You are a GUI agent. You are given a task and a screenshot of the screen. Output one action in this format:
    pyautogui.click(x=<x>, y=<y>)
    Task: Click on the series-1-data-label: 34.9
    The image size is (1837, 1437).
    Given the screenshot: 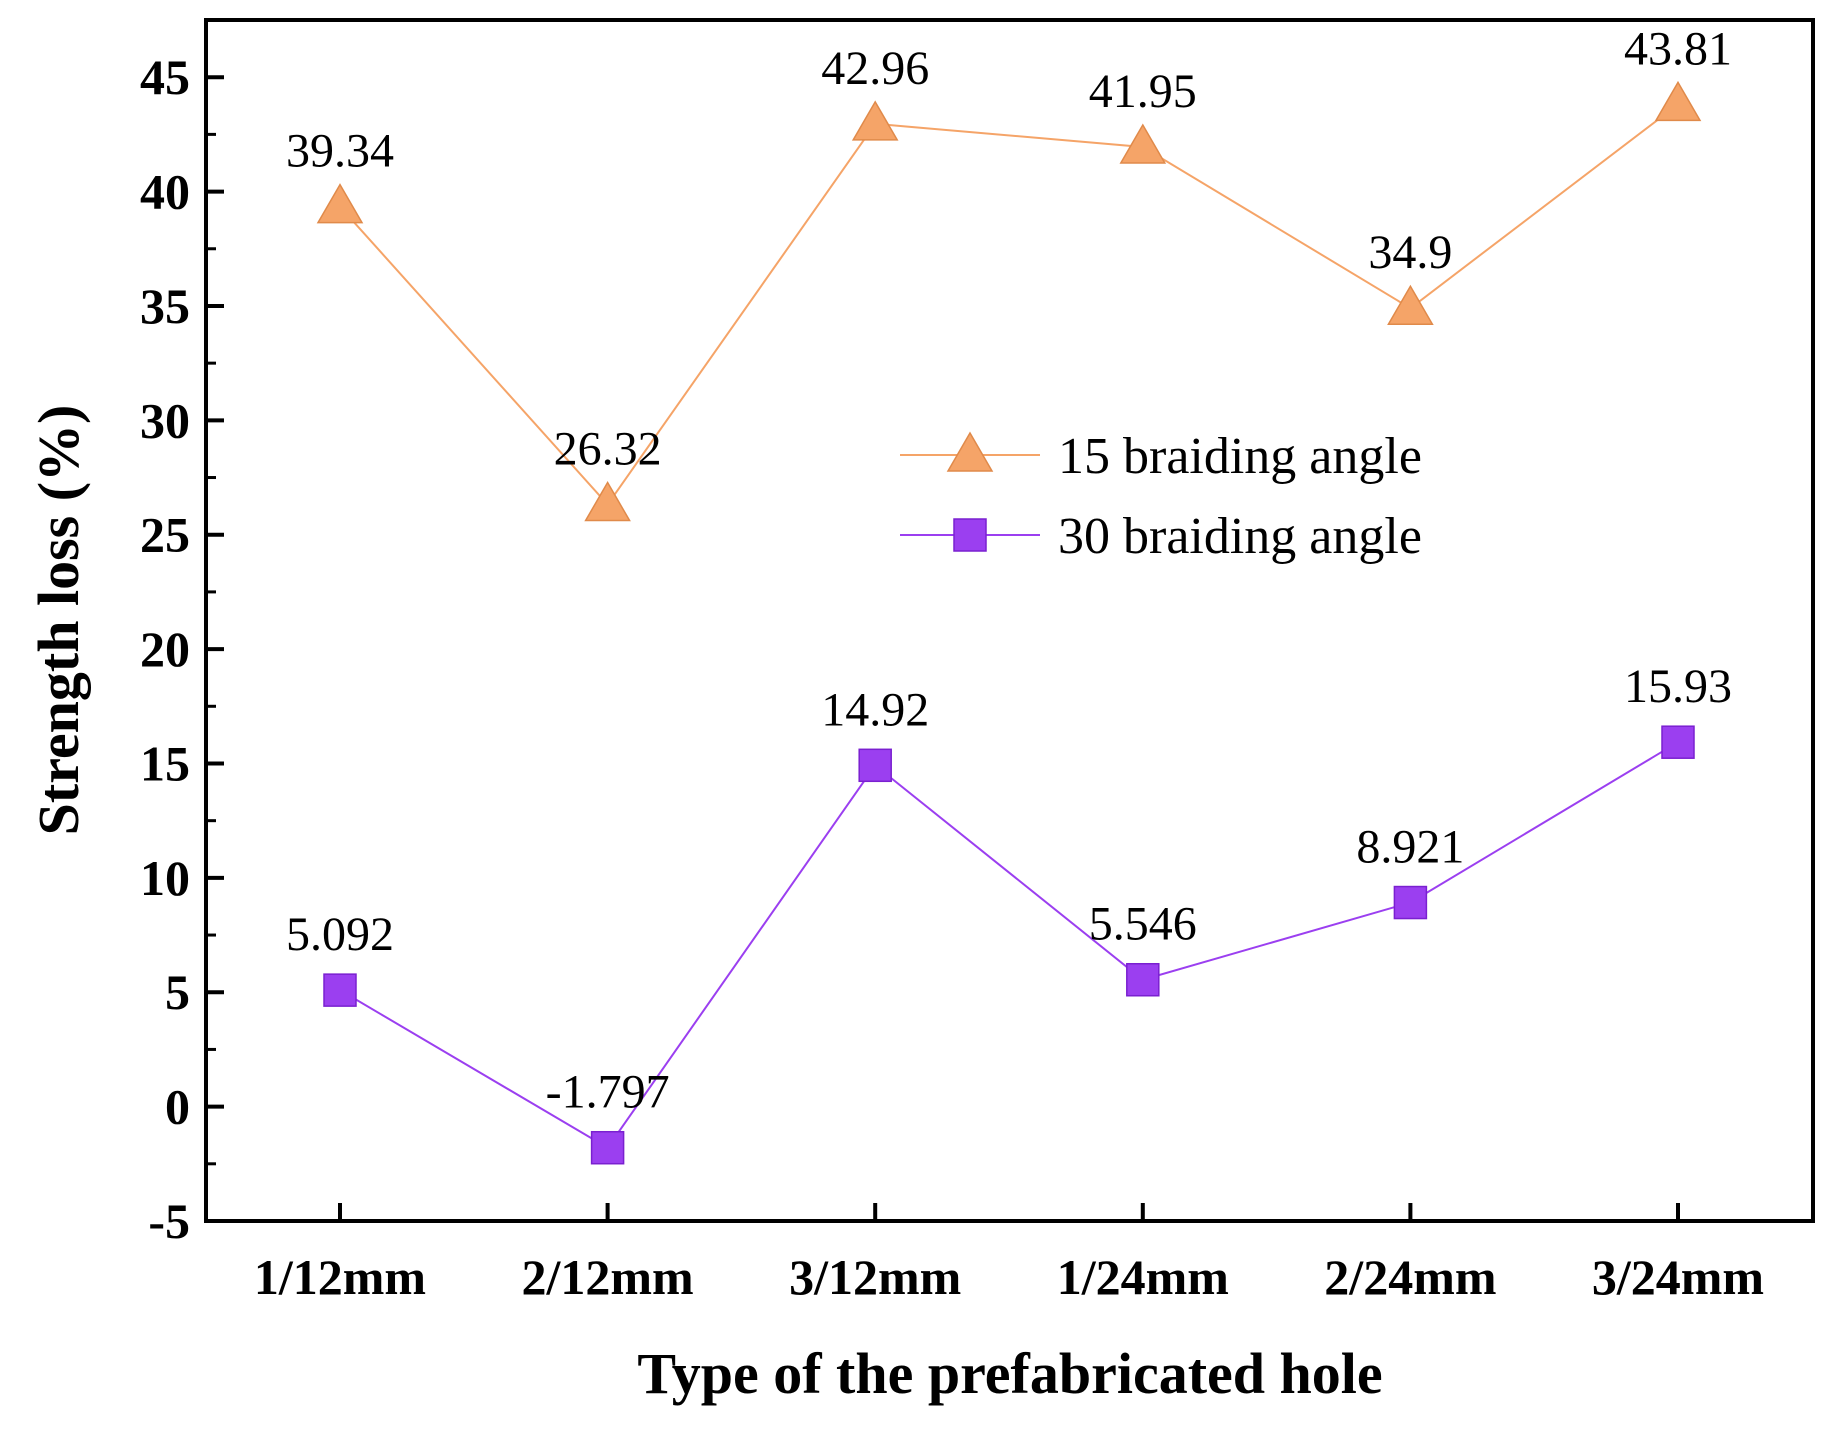 What is the action you would take?
    pyautogui.click(x=1410, y=252)
    